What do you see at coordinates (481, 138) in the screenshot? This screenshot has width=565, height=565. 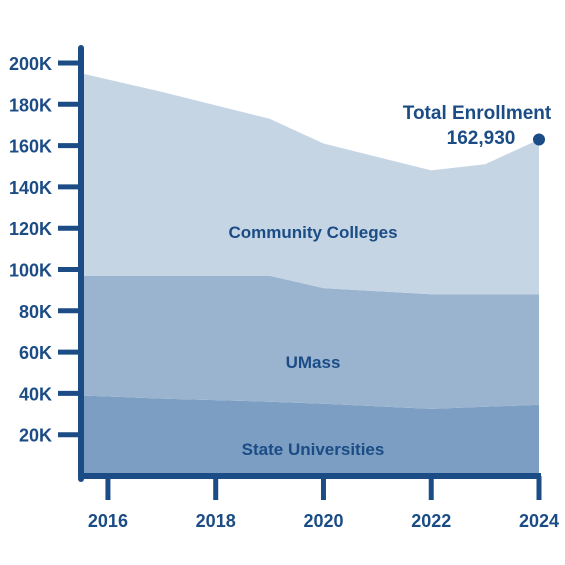 I see `annotation-value: 162,930` at bounding box center [481, 138].